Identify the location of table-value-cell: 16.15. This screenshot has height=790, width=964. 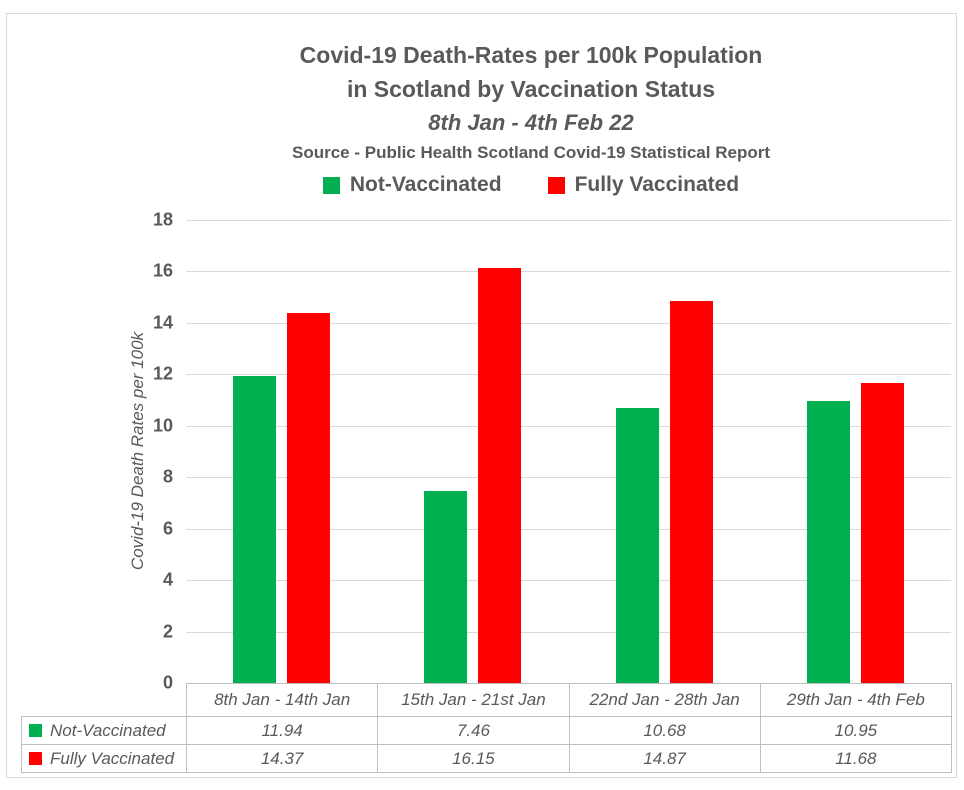
(473, 758).